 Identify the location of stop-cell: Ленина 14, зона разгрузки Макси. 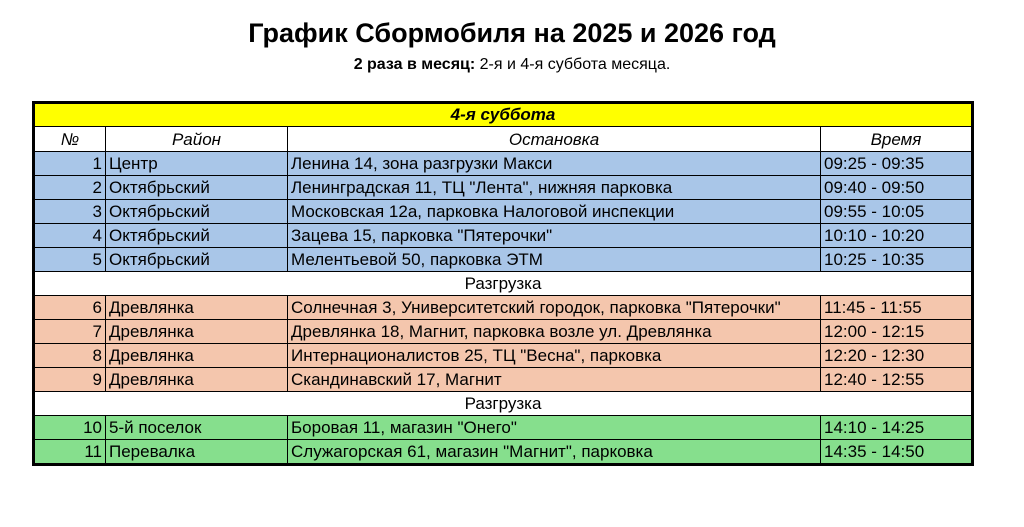
(554, 163).